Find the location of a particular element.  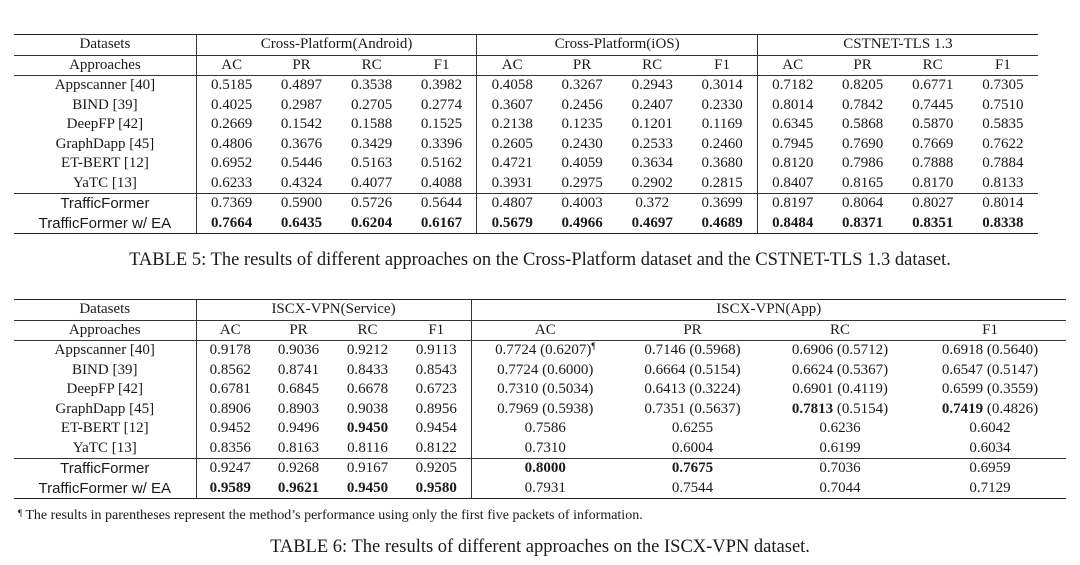

cell-value: 0.3267 is located at coordinates (582, 85).